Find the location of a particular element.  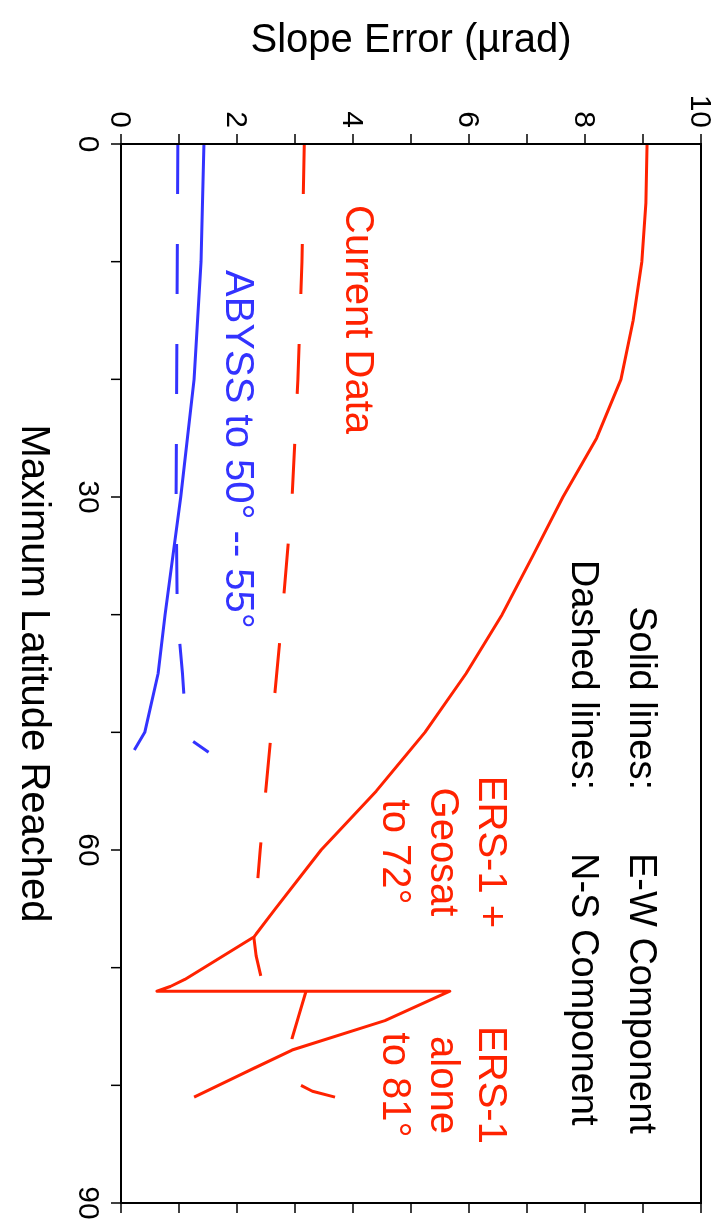

annotation: ERS-1 alone to 81° is located at coordinates (445, 1085).